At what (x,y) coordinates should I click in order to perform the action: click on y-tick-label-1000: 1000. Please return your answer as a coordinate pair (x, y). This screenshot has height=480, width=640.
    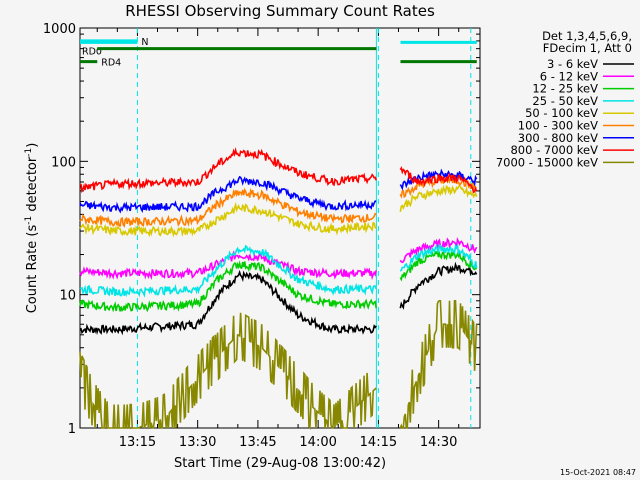
    Looking at the image, I should click on (59, 29).